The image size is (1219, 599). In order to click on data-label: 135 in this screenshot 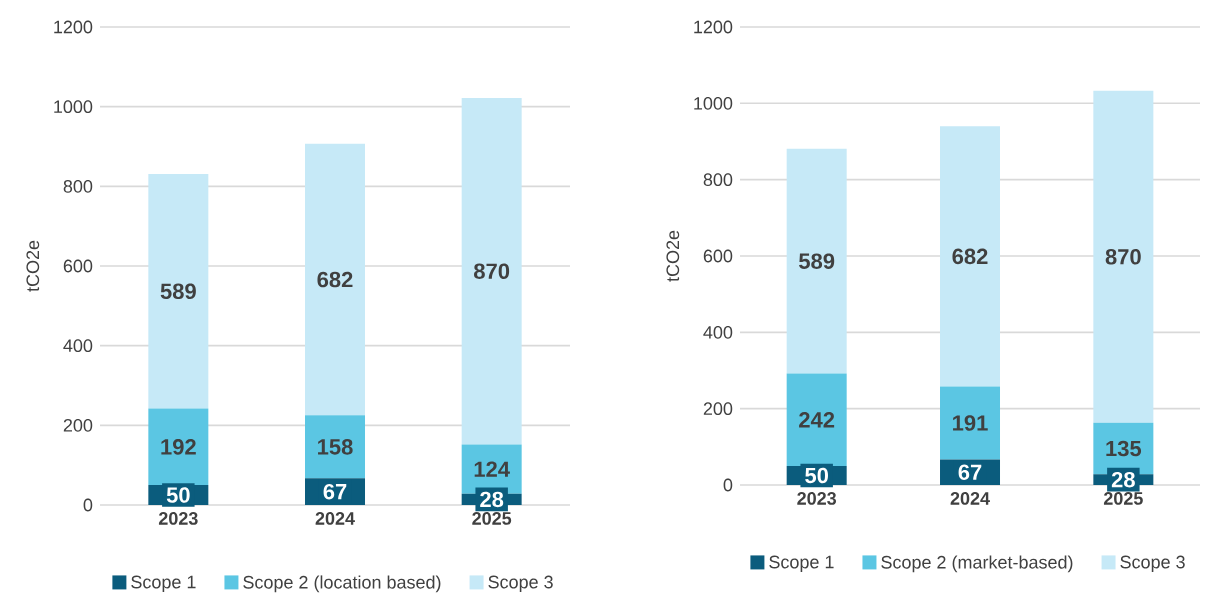, I will do `click(1124, 448)`.